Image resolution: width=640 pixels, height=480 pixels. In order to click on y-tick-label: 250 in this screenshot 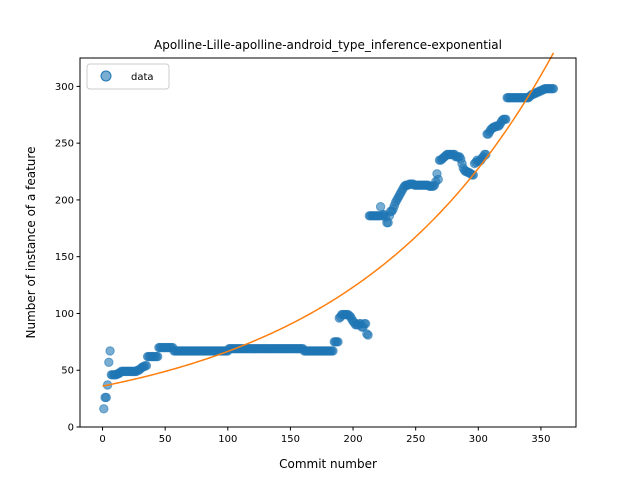, I will do `click(64, 144)`.